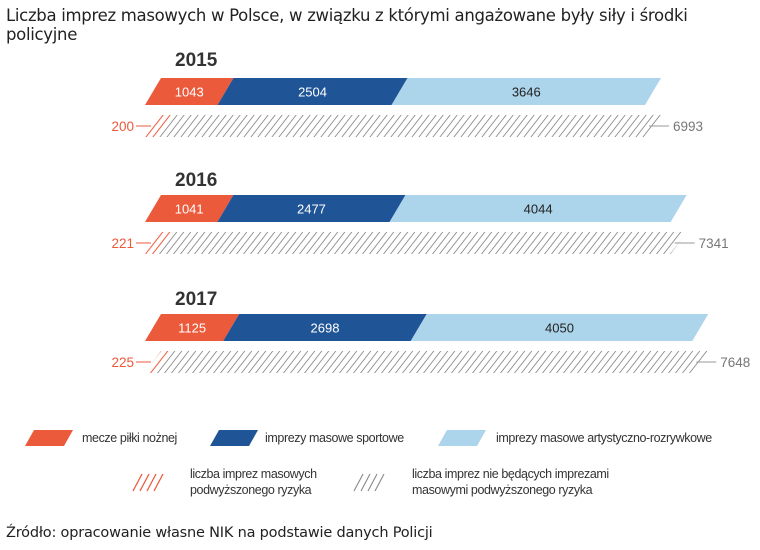  Describe the element at coordinates (122, 243) in the screenshot. I see `high-risk-value-label: 221` at that location.